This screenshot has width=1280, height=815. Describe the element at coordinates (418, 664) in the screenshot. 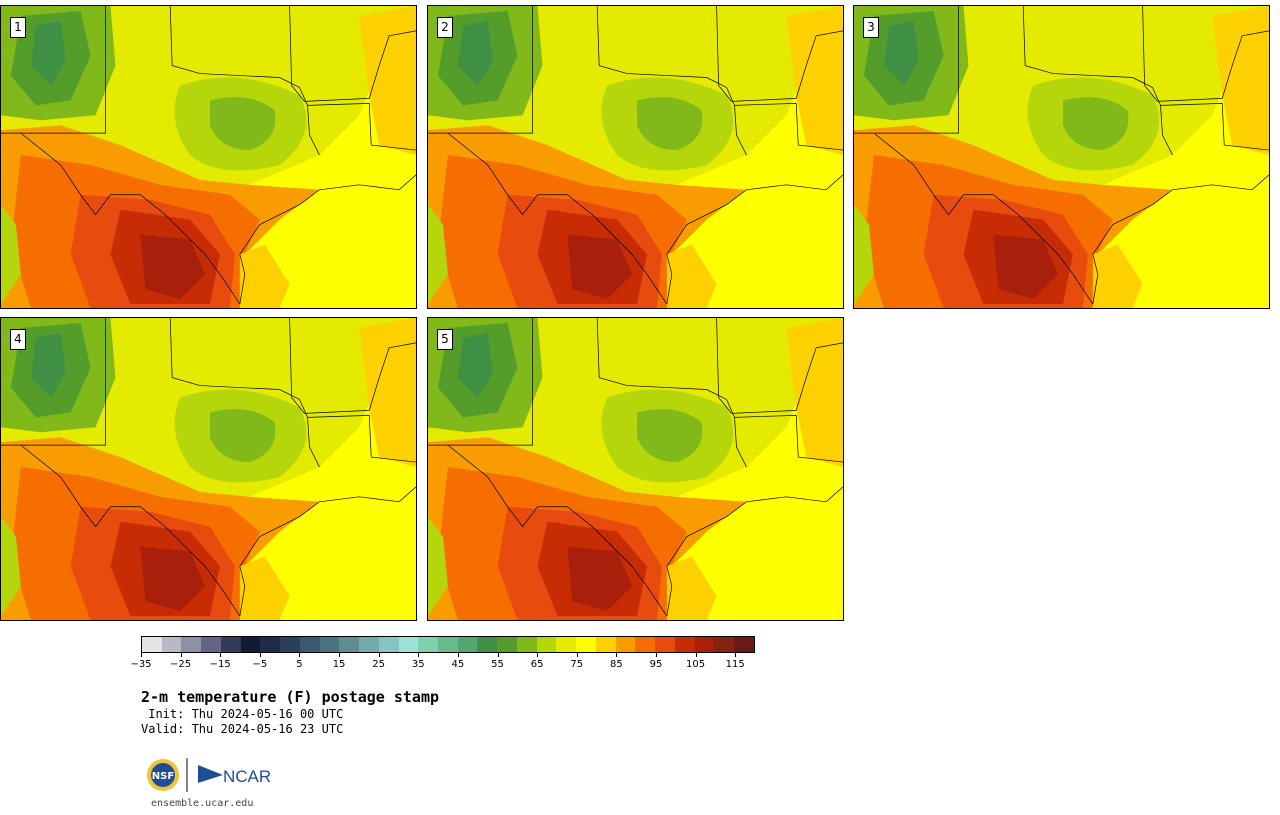

I see `colorbar-tick-label: 35` at that location.